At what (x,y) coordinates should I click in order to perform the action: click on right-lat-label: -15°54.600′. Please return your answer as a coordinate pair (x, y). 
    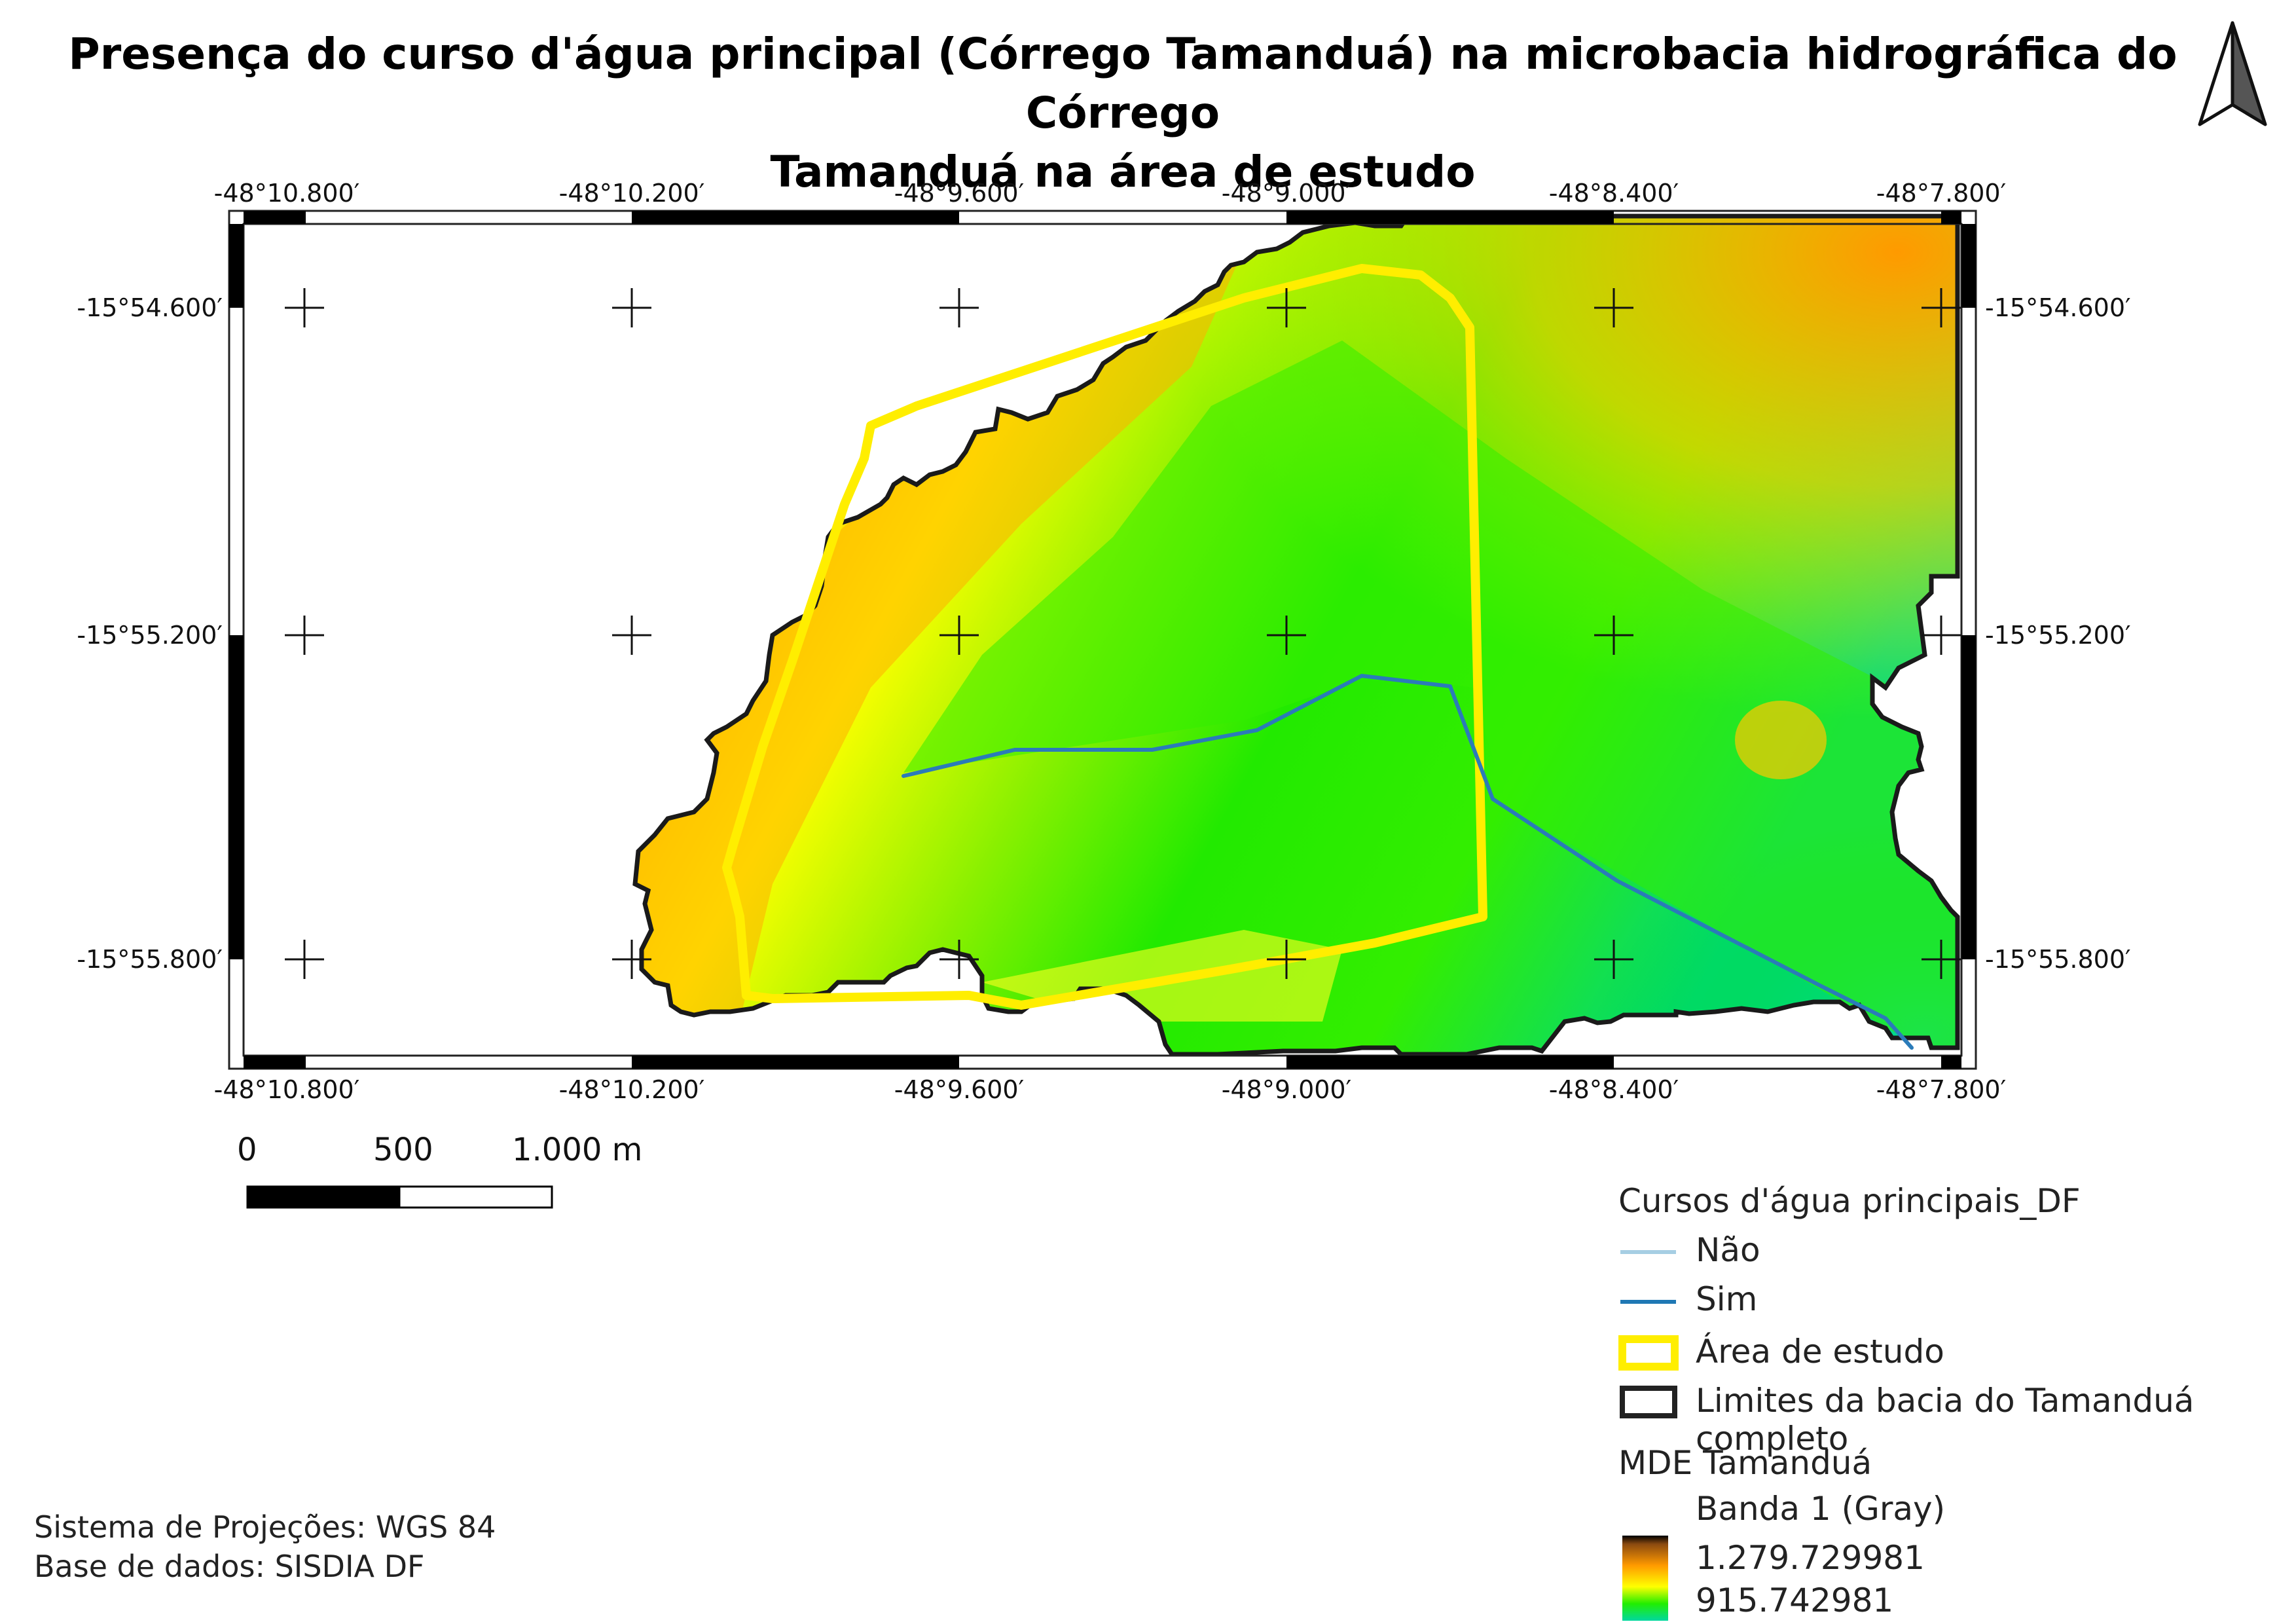
    Looking at the image, I should click on (2058, 307).